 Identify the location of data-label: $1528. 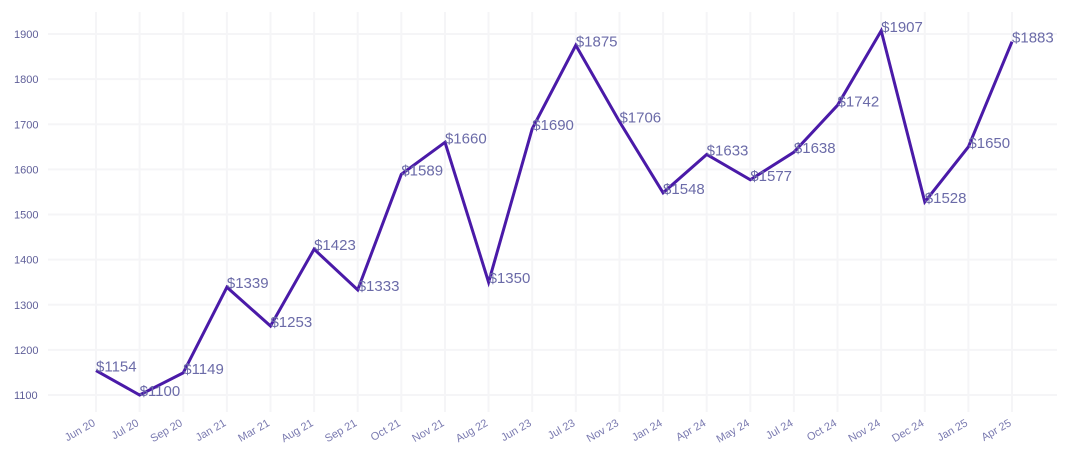
(946, 198).